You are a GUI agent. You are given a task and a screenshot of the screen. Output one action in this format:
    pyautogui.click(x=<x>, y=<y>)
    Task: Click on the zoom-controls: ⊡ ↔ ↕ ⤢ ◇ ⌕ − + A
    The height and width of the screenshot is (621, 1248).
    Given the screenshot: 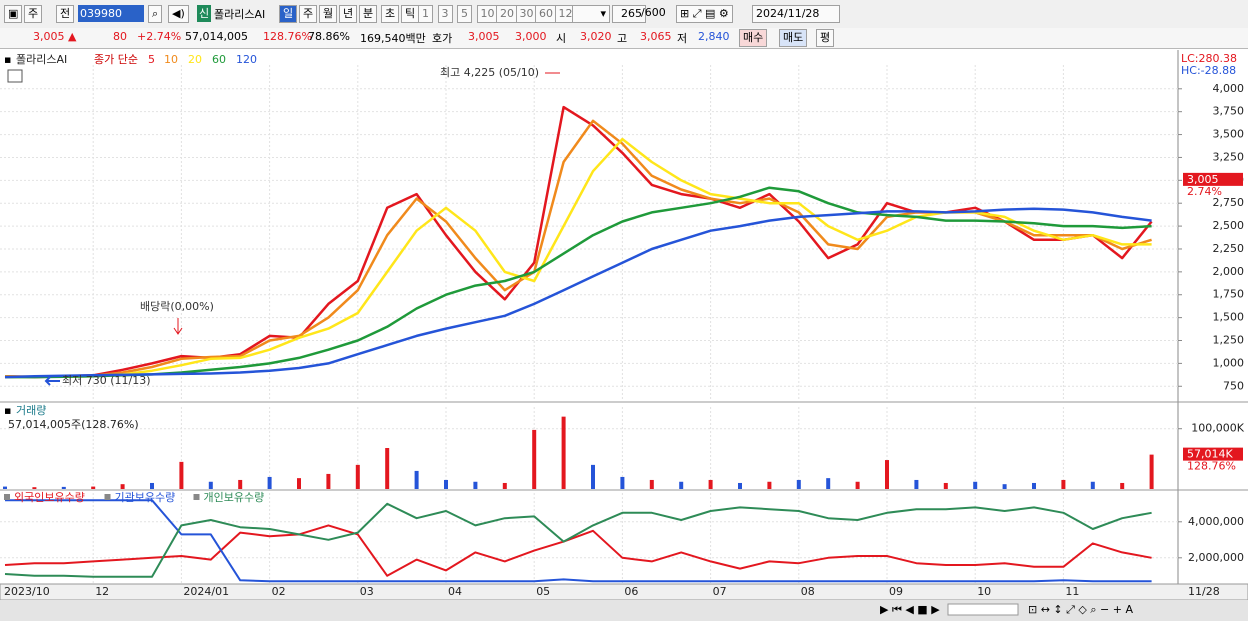 What is the action you would take?
    pyautogui.click(x=1080, y=609)
    